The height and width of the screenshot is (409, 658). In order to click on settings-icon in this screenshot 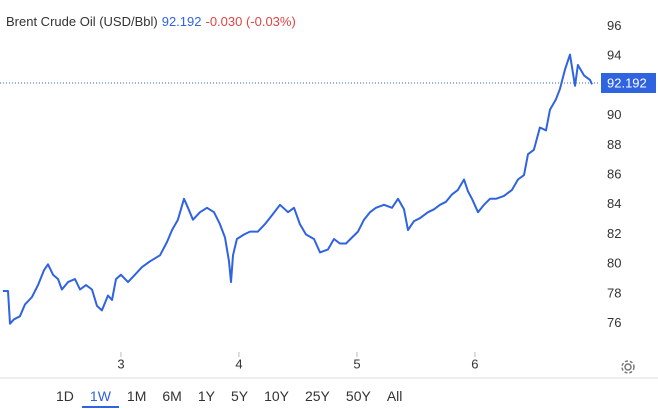, I will do `click(628, 367)`.